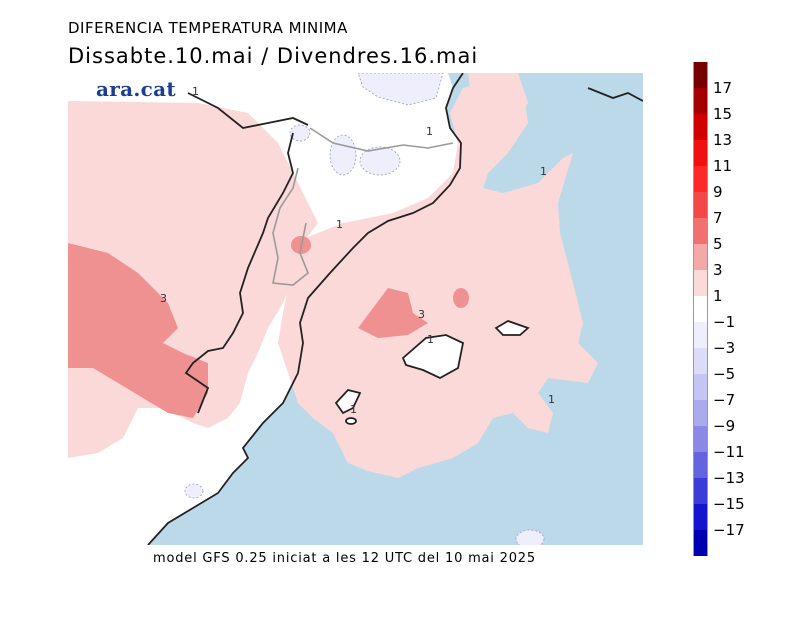 The image size is (800, 617). What do you see at coordinates (723, 166) in the screenshot?
I see `colorbar-label: 11` at bounding box center [723, 166].